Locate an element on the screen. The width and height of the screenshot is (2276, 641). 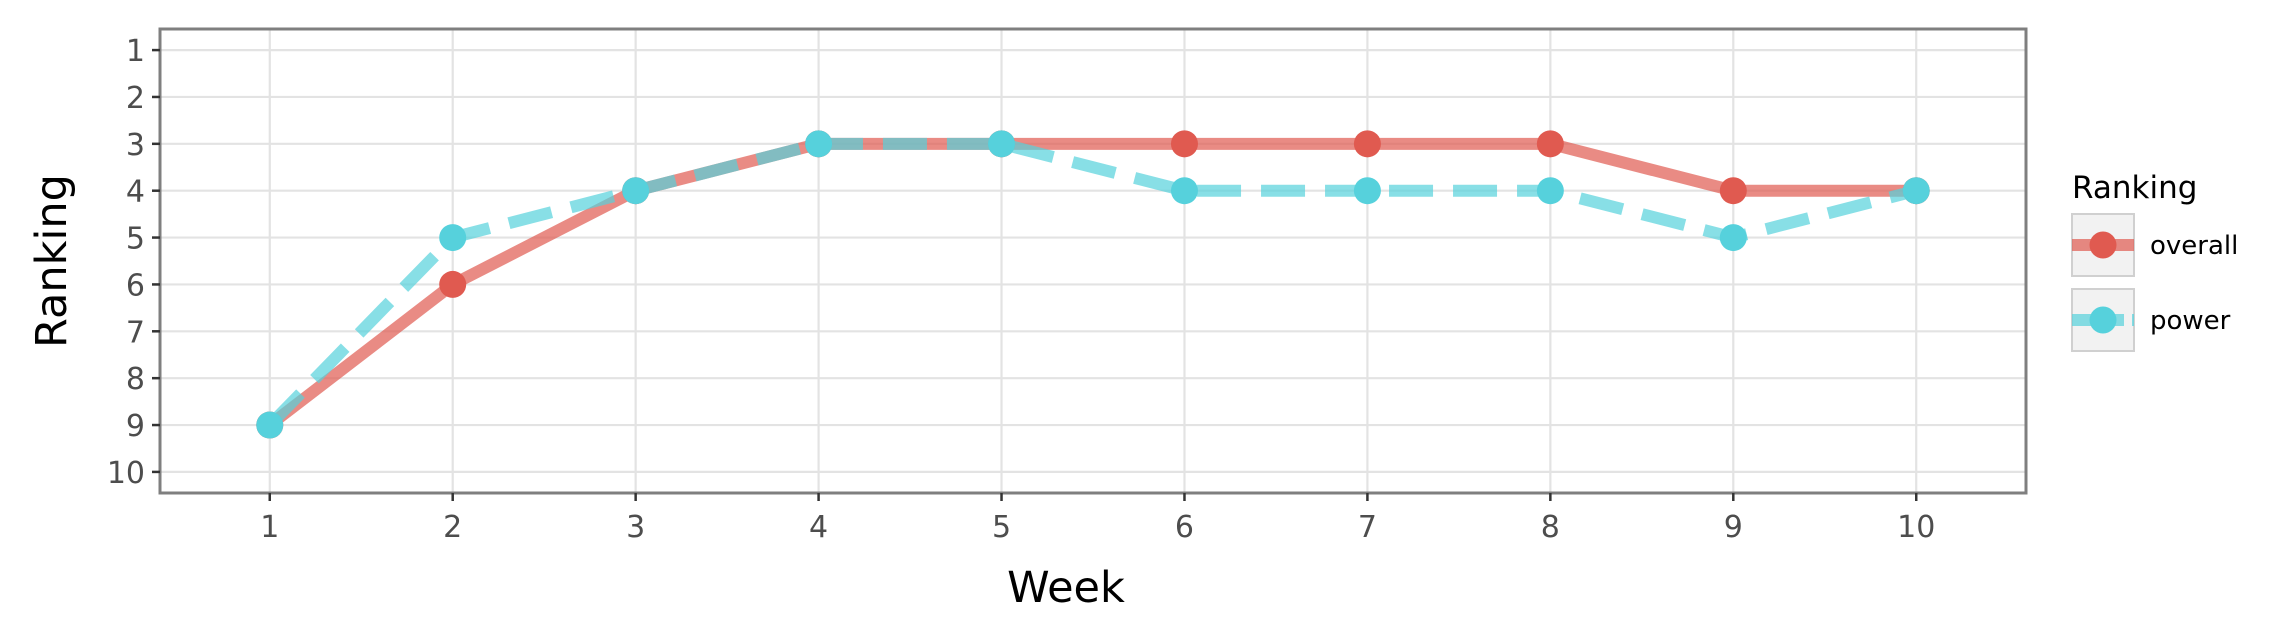
legend-label: power is located at coordinates (2190, 321).